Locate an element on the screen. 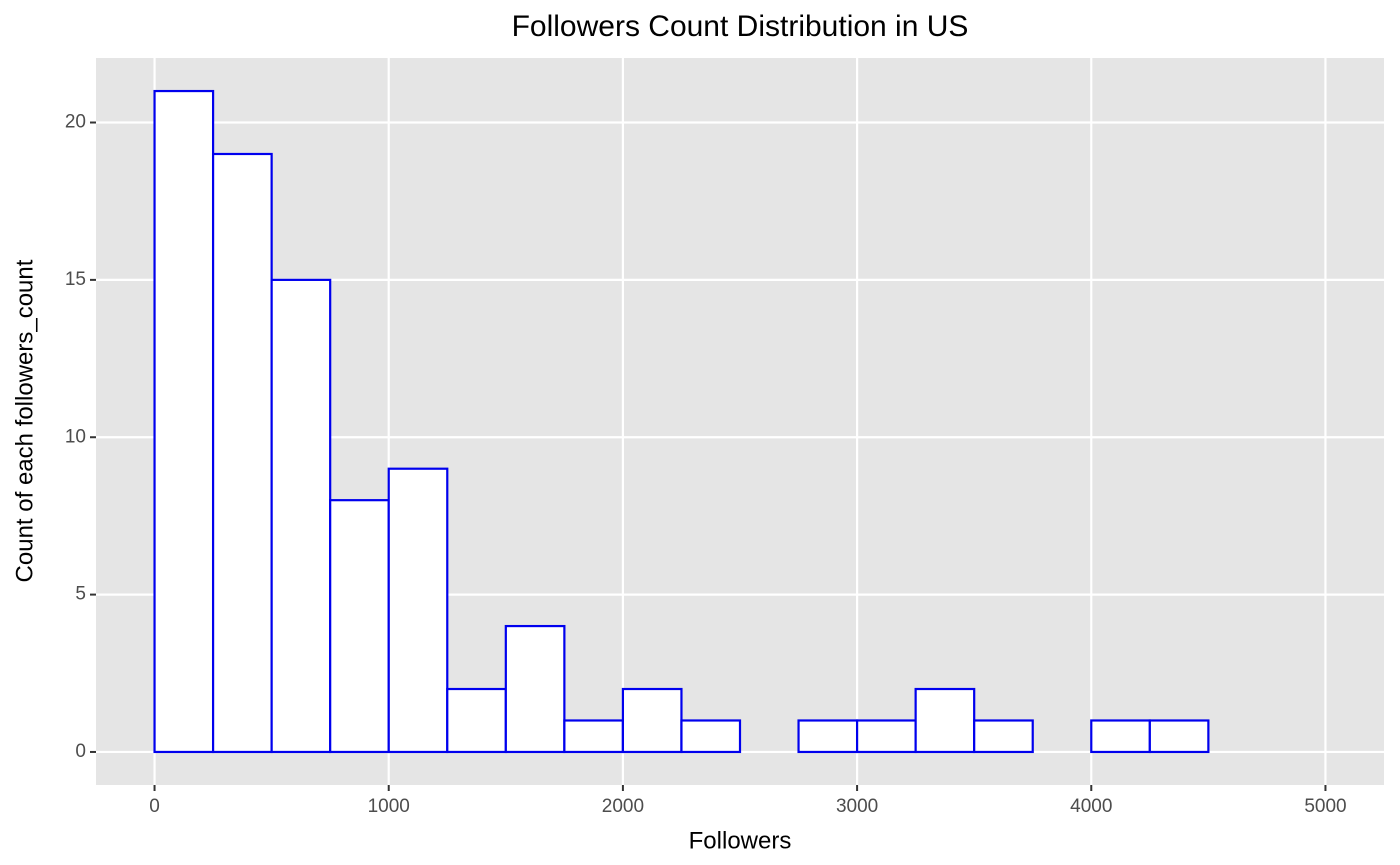  y-tick-label: 0 is located at coordinates (80, 751).